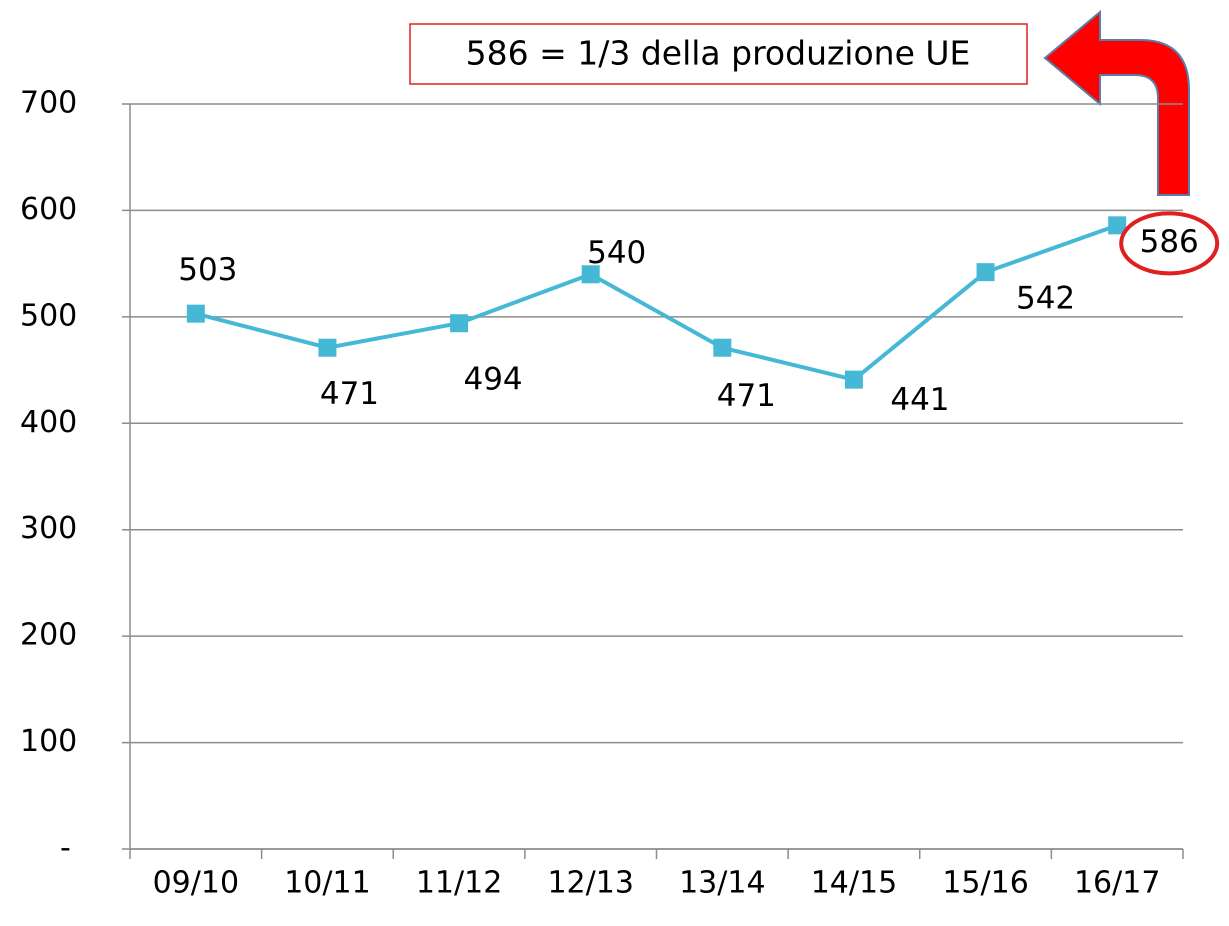 The width and height of the screenshot is (1229, 926). Describe the element at coordinates (1117, 883) in the screenshot. I see `x-tick-label: 16/17` at that location.